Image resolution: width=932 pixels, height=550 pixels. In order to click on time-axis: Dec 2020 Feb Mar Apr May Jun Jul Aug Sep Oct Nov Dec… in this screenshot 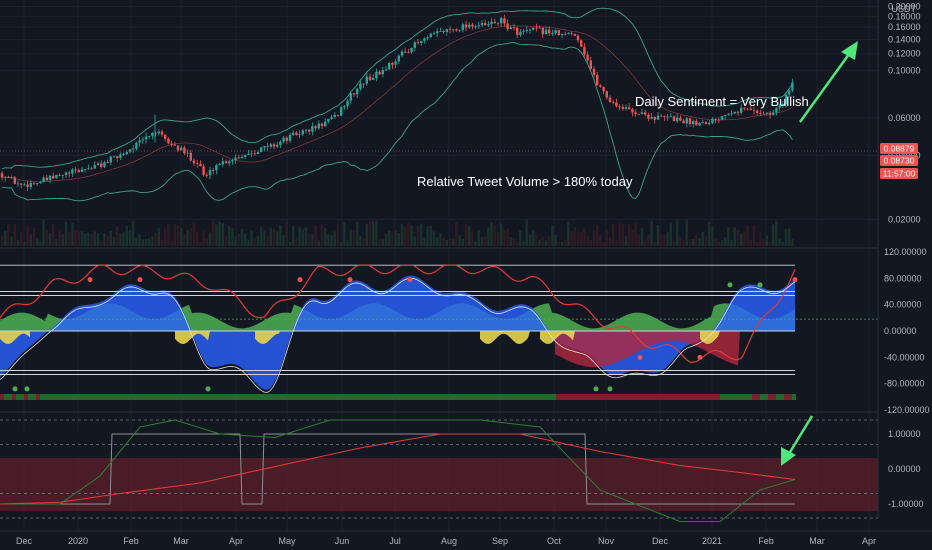, I will do `click(466, 538)`.